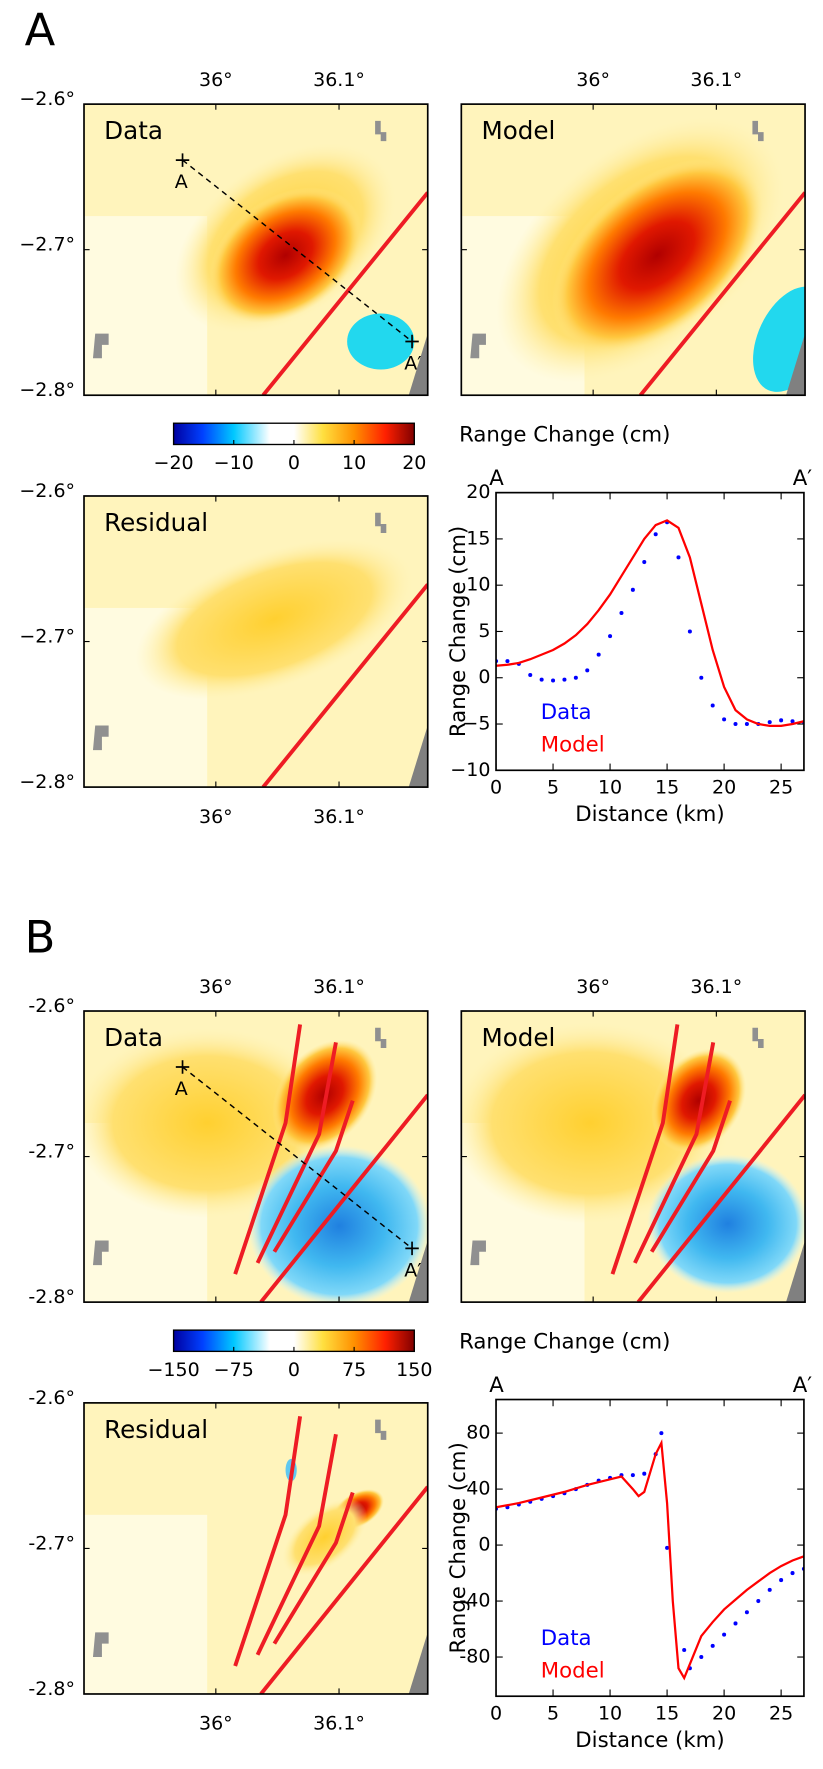 Image resolution: width=823 pixels, height=1769 pixels. Describe the element at coordinates (40, 936) in the screenshot. I see `panel-label: B` at that location.